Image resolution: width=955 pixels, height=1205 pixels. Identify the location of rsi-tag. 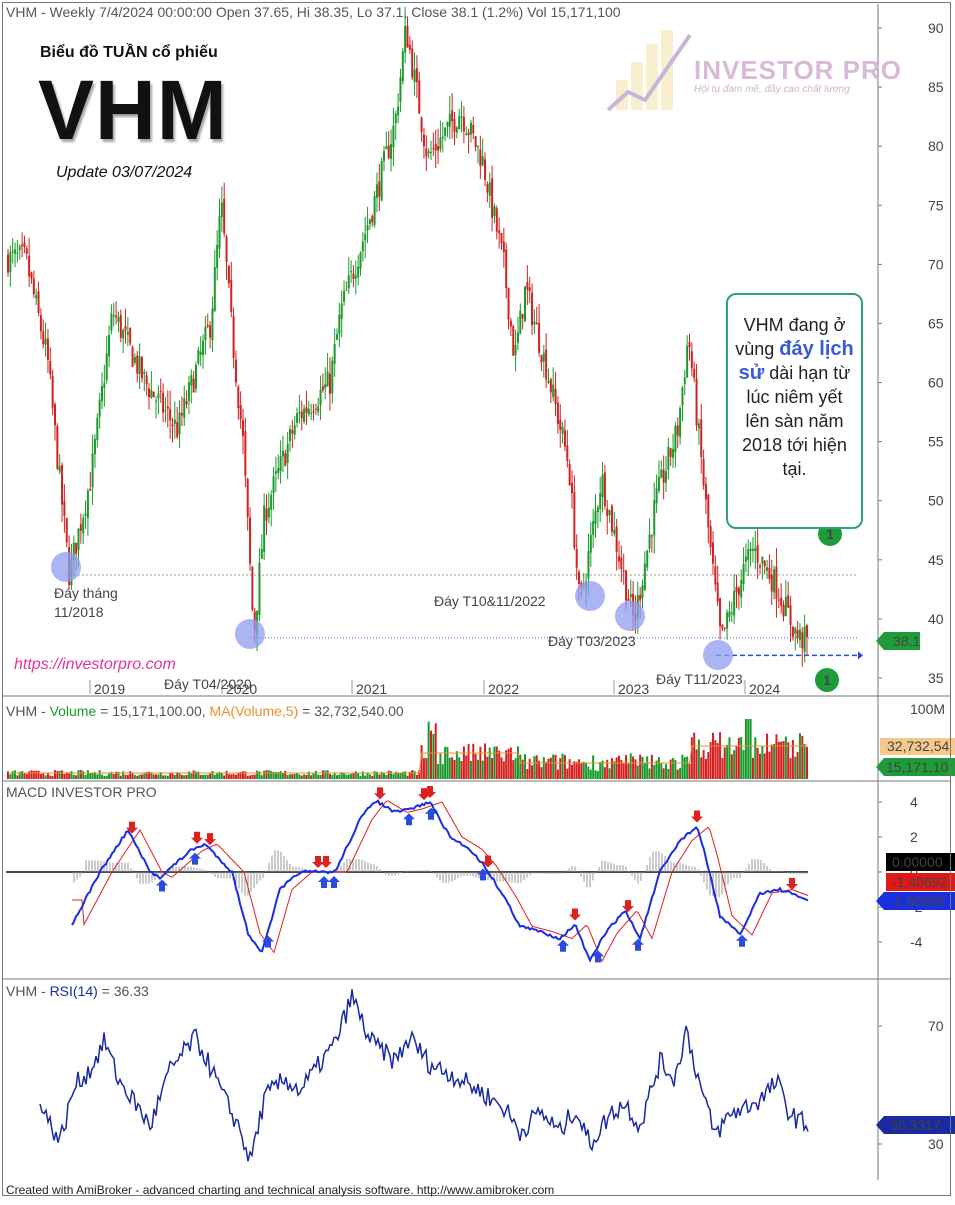
(915, 1125).